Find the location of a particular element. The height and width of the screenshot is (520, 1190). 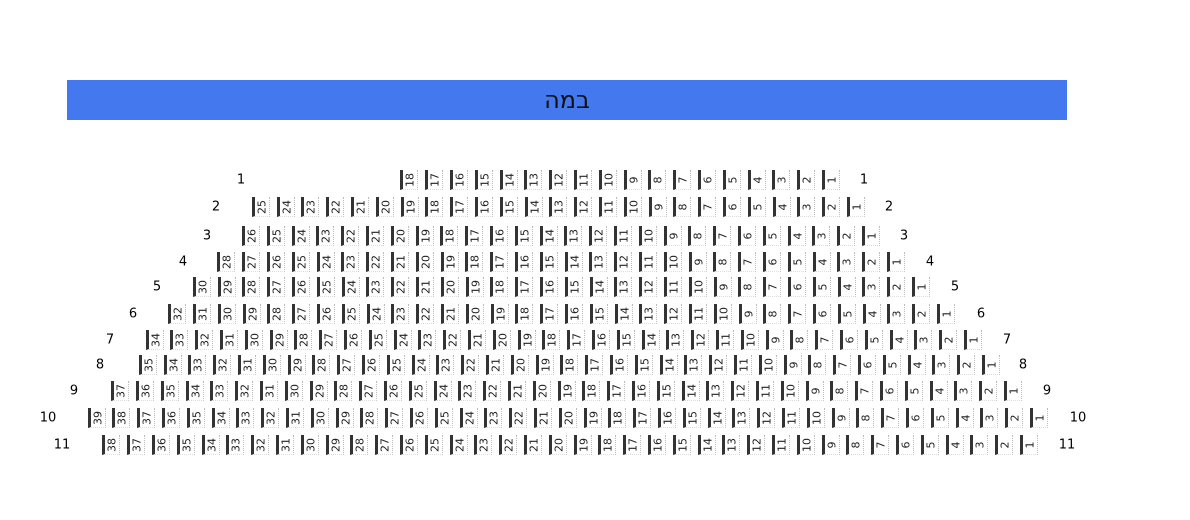

seat: 26 is located at coordinates (301, 287).